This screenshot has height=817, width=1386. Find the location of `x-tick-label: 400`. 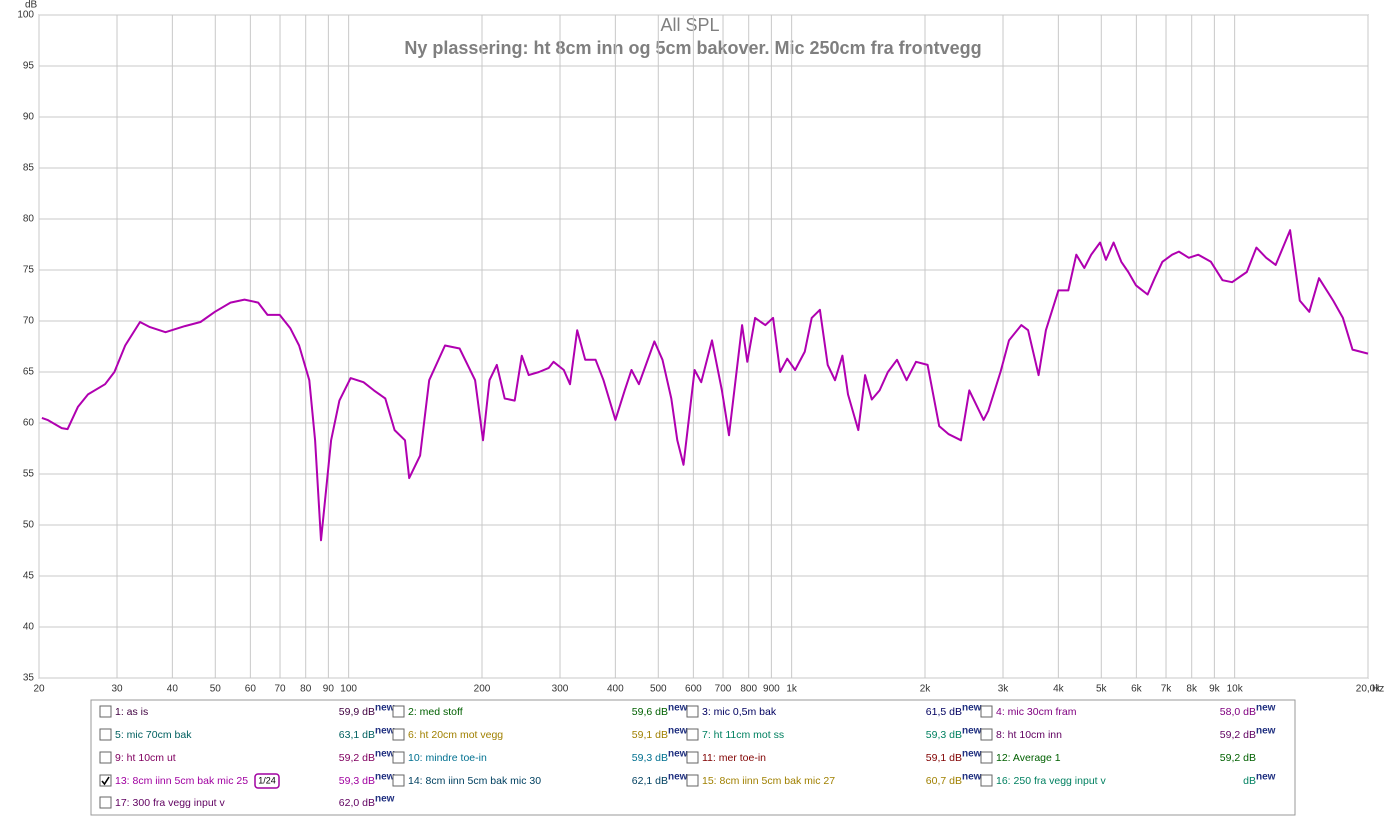

x-tick-label: 400 is located at coordinates (615, 689).